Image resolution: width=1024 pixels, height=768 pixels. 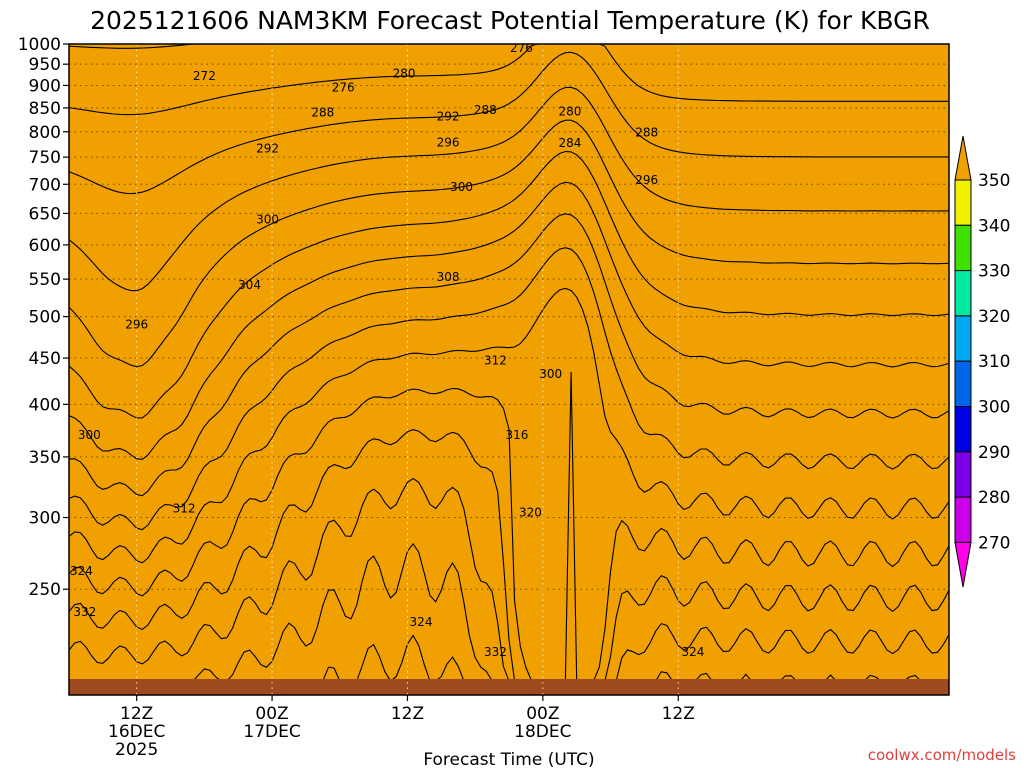 I want to click on y-tick-label: 800, so click(x=45, y=133).